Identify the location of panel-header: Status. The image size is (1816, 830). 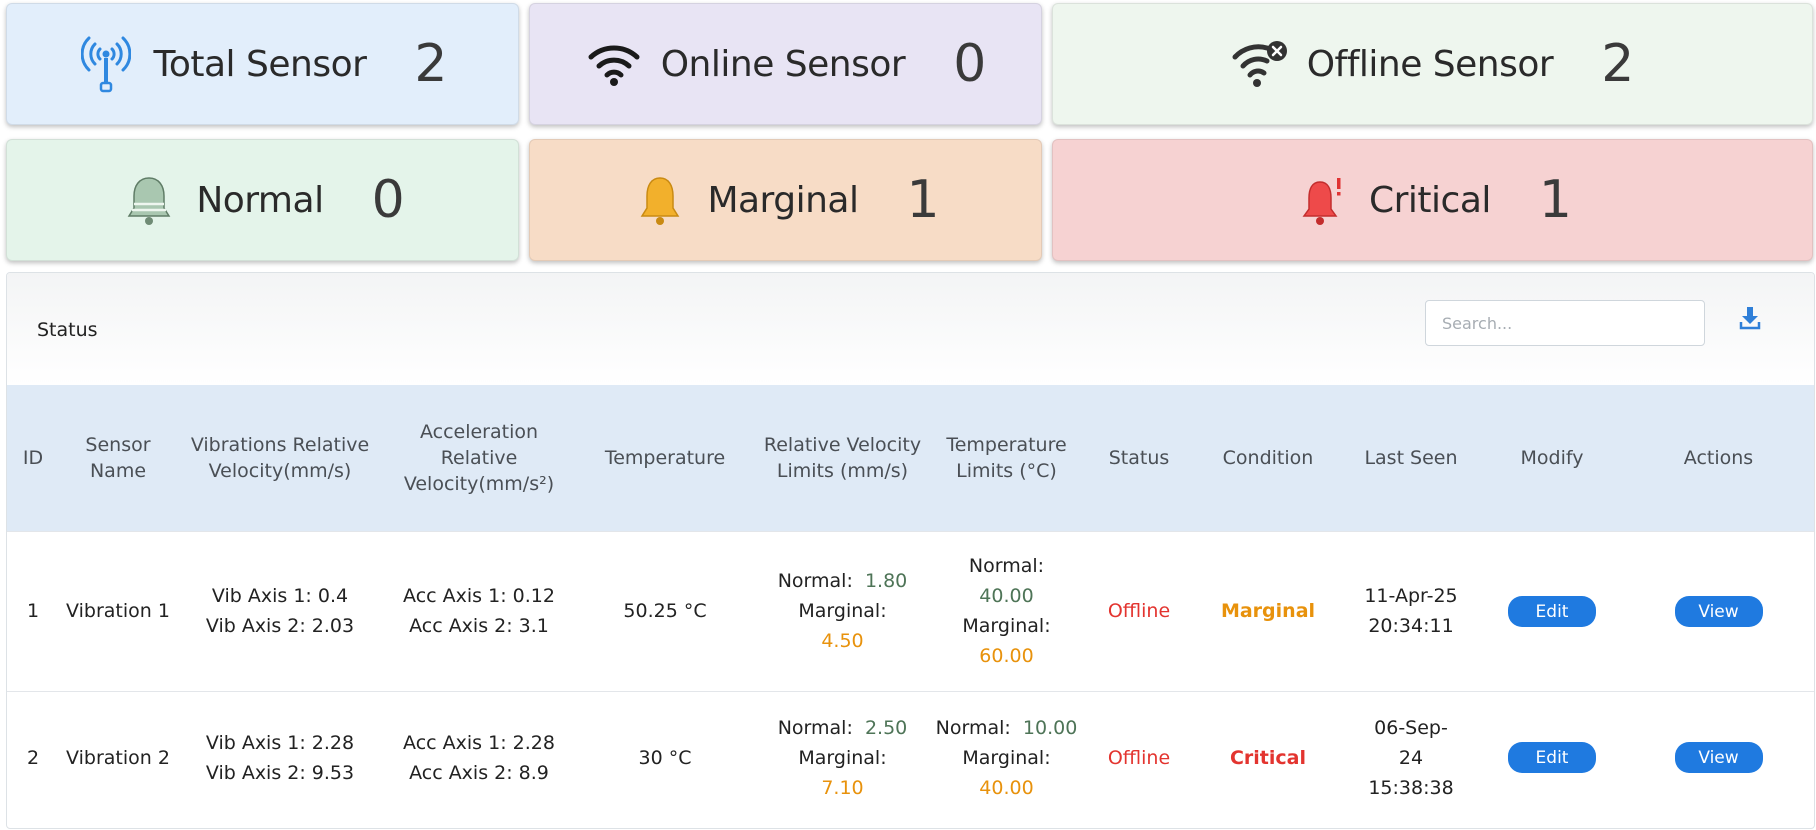
(910, 329).